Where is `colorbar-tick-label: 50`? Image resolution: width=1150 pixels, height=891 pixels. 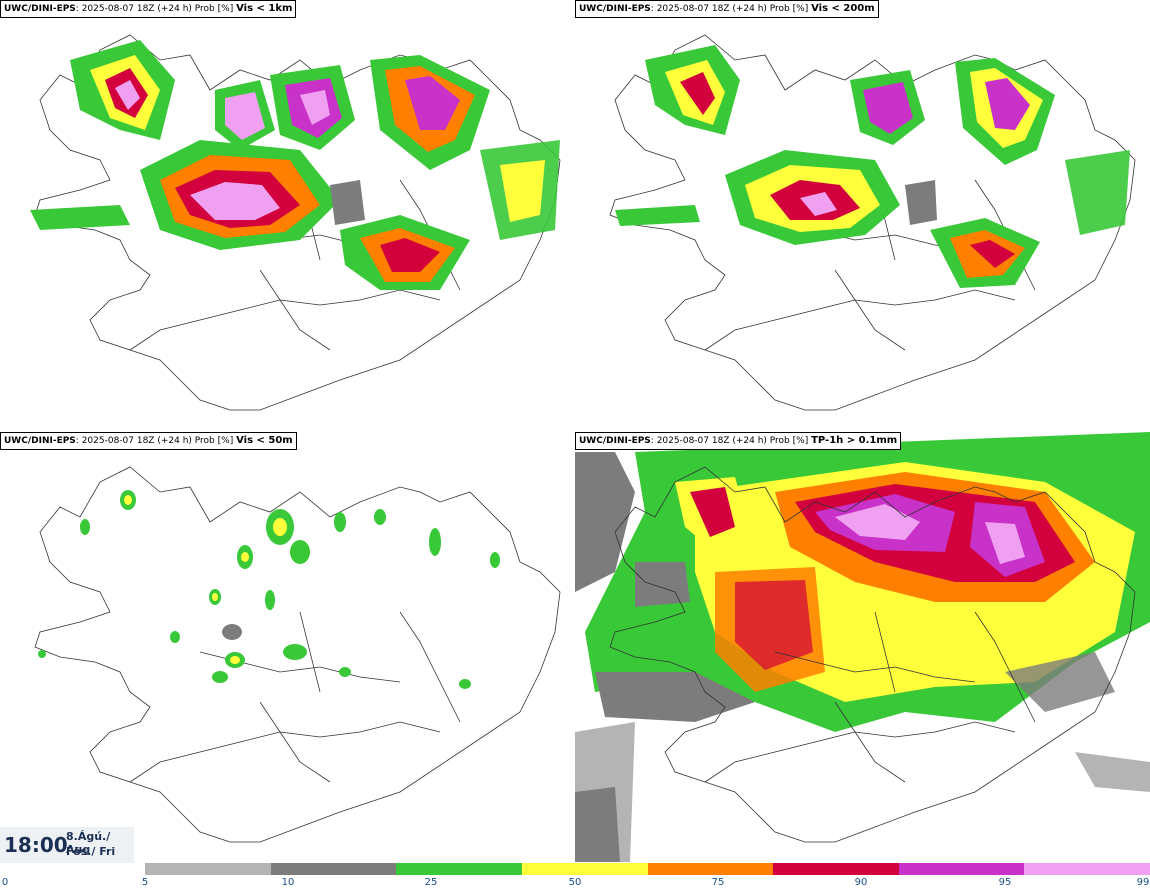
colorbar-tick-label: 50 is located at coordinates (575, 882).